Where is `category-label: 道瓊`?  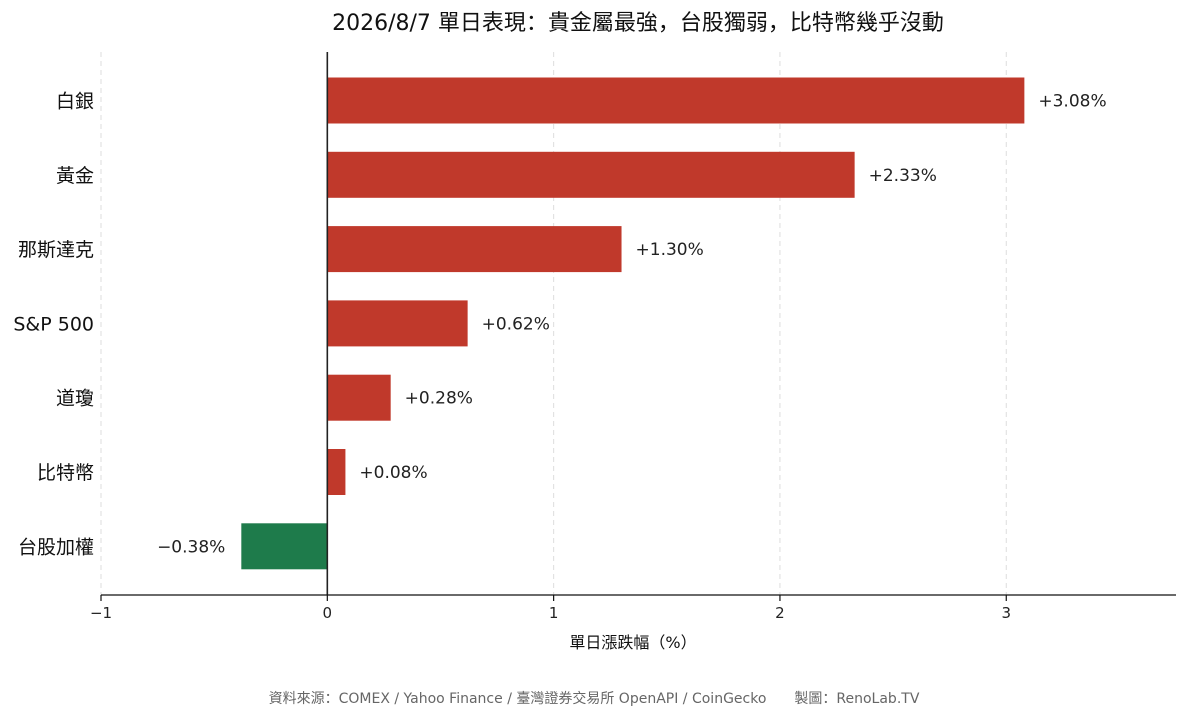
category-label: 道瓊 is located at coordinates (75, 399).